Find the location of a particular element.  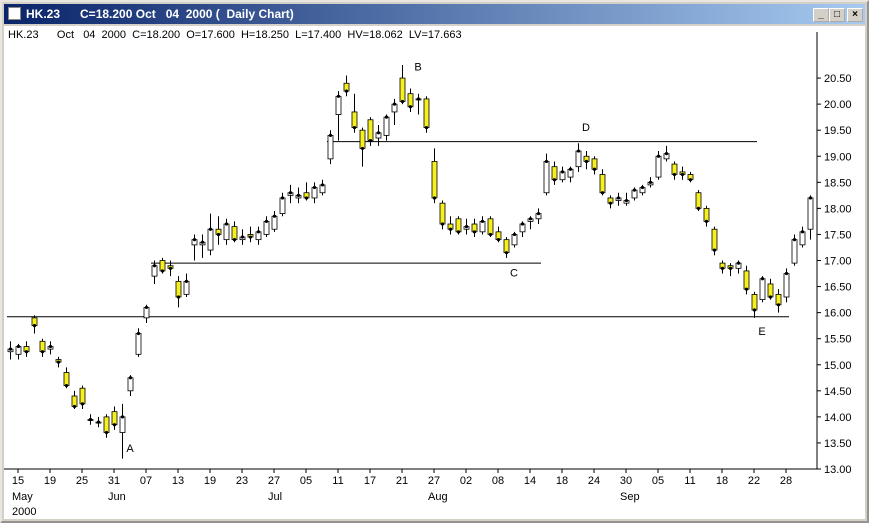

x-tick-label: 24 is located at coordinates (594, 481).